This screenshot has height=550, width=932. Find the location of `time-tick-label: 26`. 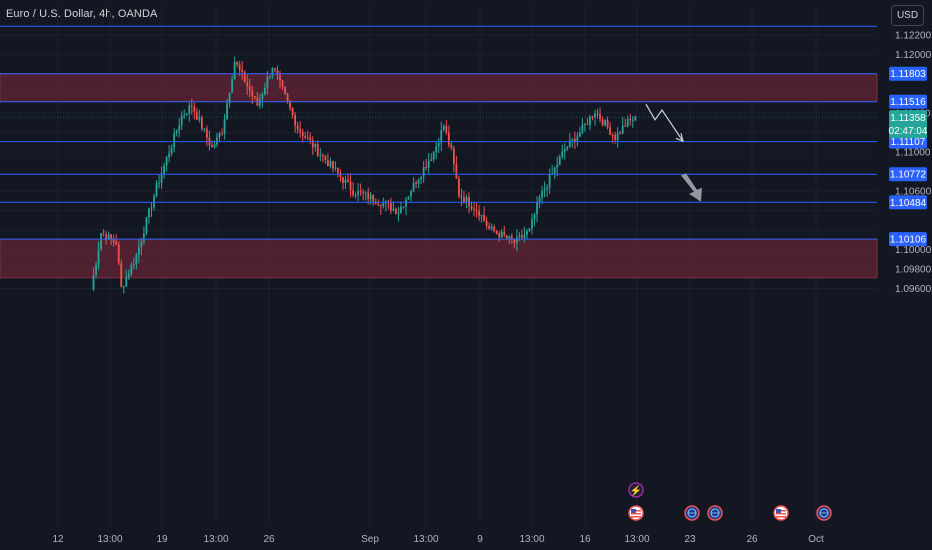

time-tick-label: 26 is located at coordinates (269, 539).